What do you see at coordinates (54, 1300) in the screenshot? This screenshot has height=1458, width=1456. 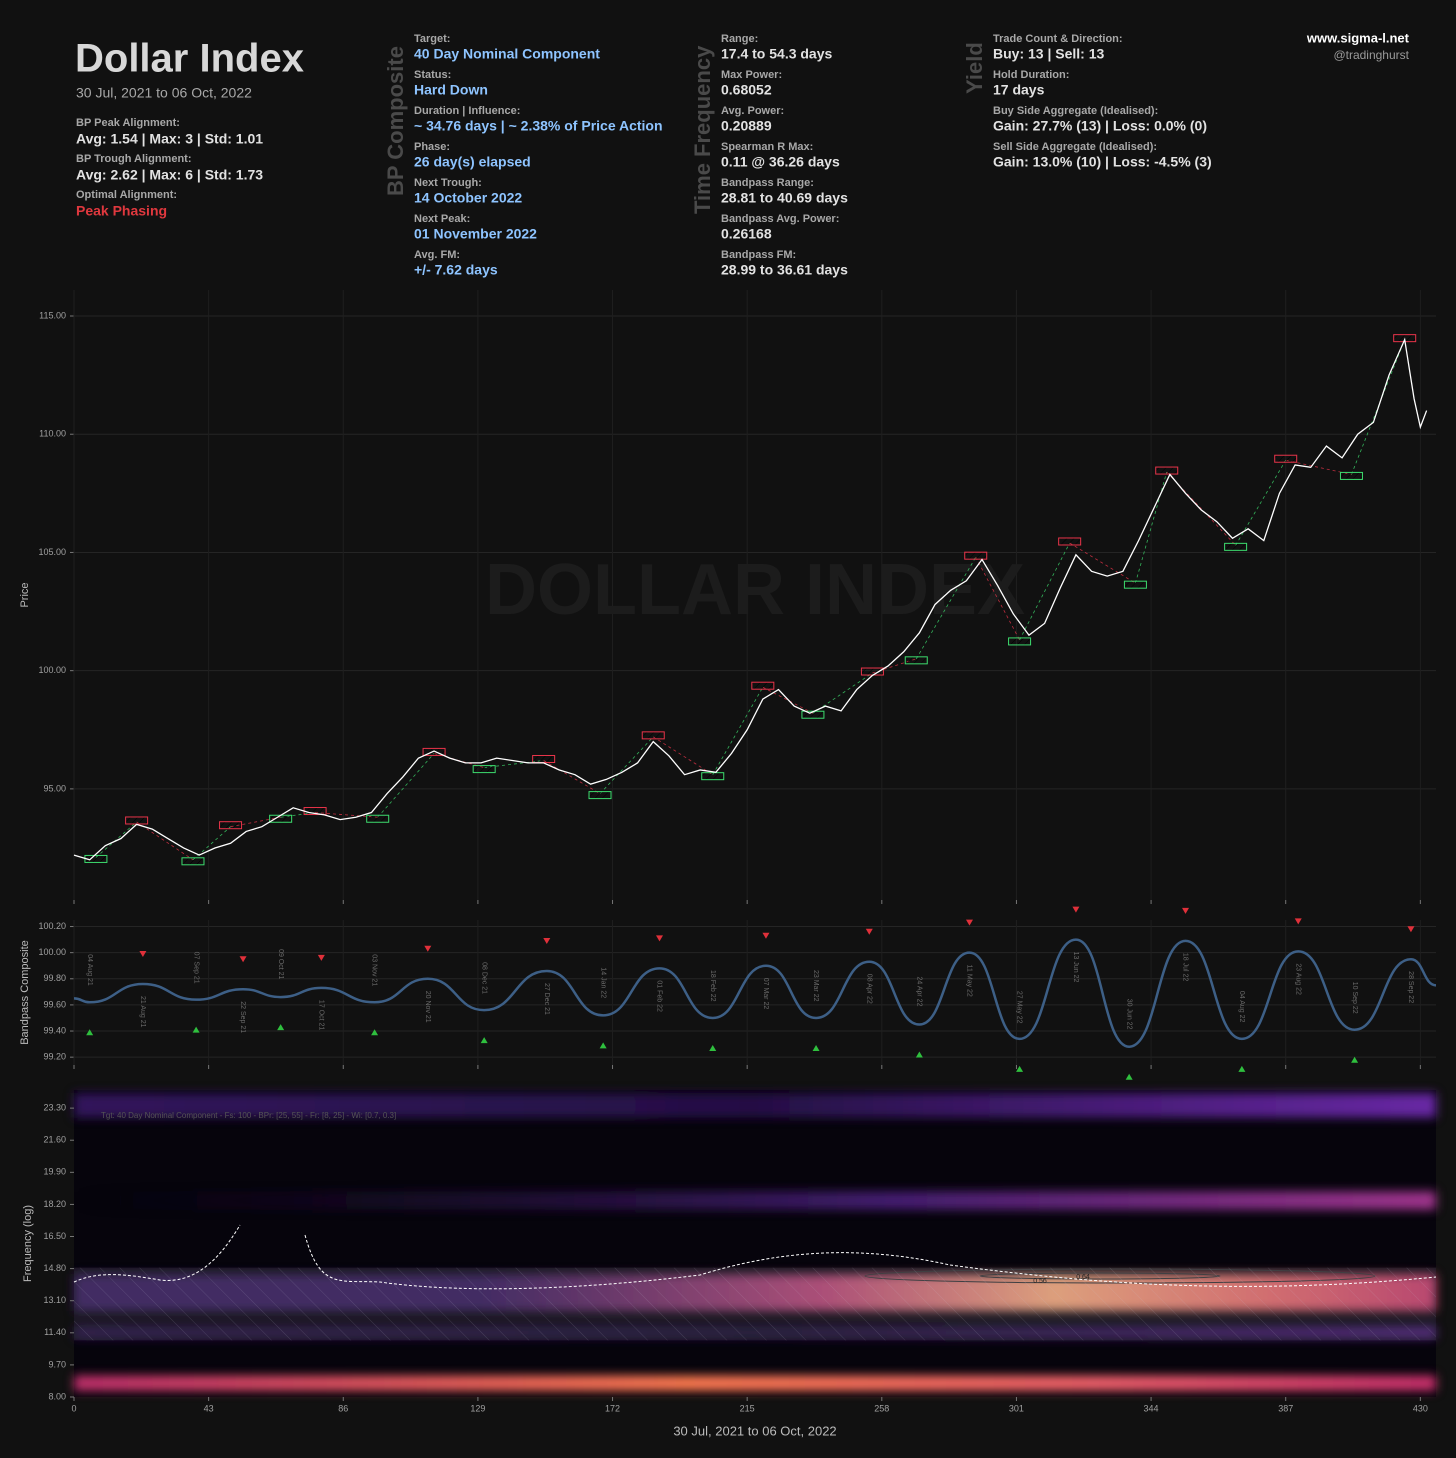 I see `y-tick-label: 13.10` at bounding box center [54, 1300].